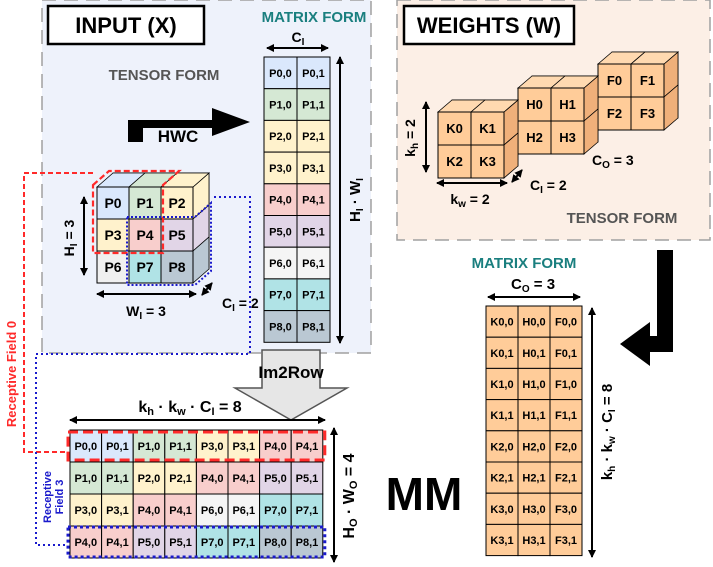 The width and height of the screenshot is (713, 567). I want to click on im2row-row0-highlight, so click(196, 446).